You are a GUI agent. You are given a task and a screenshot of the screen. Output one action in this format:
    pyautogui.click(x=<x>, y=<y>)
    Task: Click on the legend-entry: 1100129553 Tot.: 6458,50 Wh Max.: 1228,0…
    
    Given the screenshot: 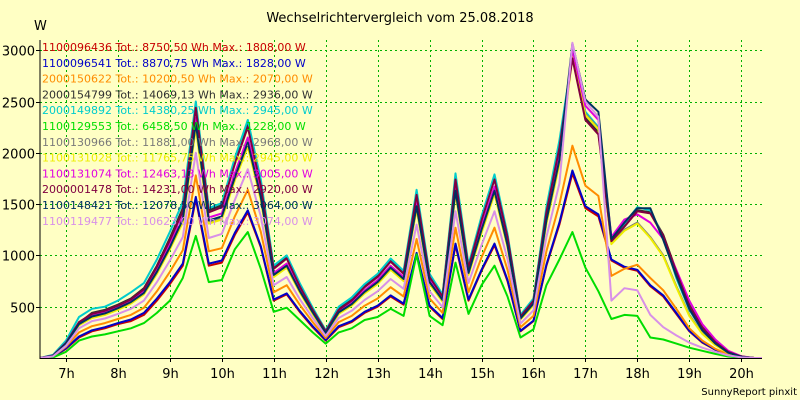 What is the action you would take?
    pyautogui.click(x=174, y=126)
    